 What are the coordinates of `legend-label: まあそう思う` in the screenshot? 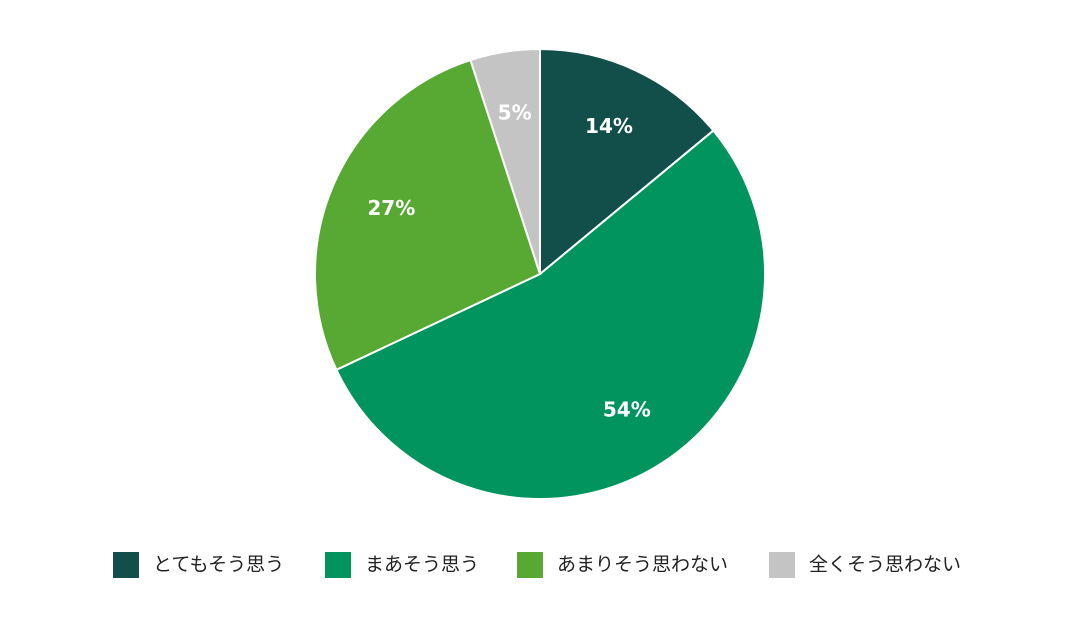 It's located at (422, 565).